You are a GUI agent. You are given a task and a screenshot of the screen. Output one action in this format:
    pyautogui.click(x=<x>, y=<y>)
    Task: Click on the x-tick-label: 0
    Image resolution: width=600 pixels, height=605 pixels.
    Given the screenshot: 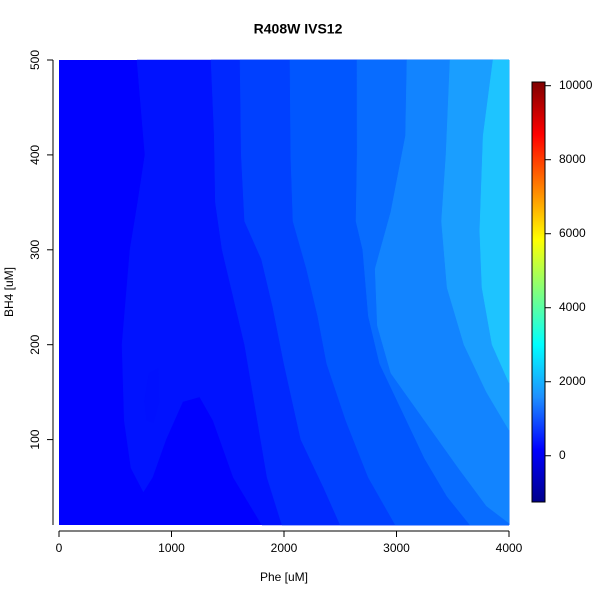 What is the action you would take?
    pyautogui.click(x=59, y=548)
    